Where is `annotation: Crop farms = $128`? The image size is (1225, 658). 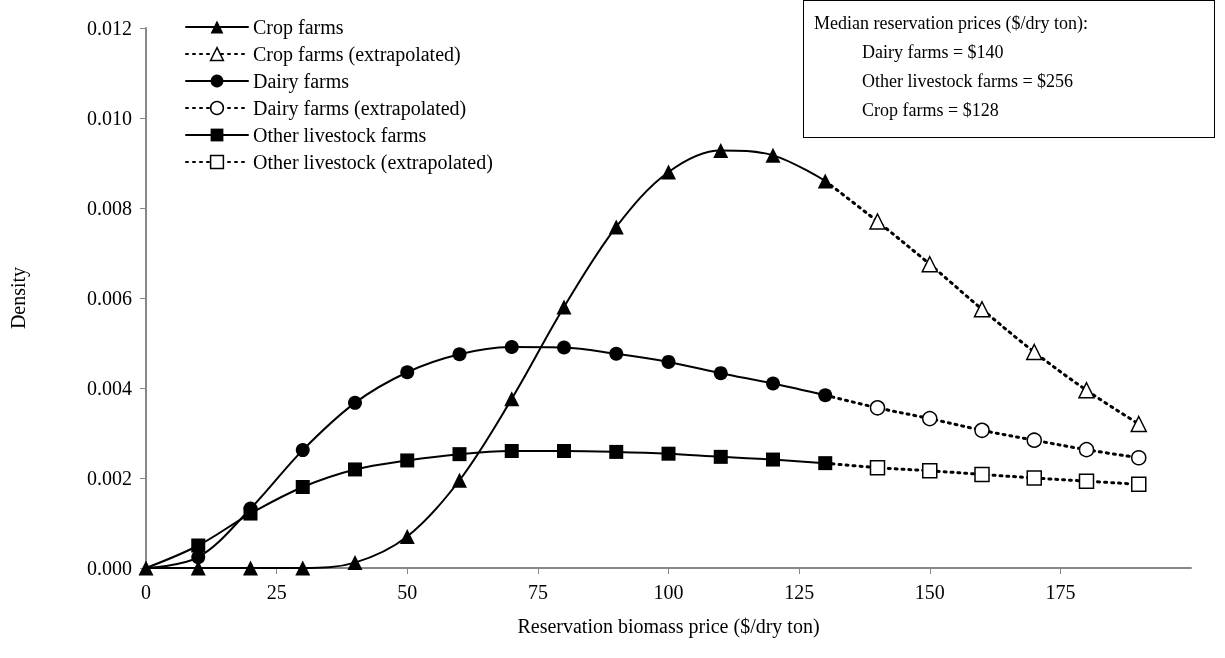 annotation: Crop farms = $128 is located at coordinates (930, 110).